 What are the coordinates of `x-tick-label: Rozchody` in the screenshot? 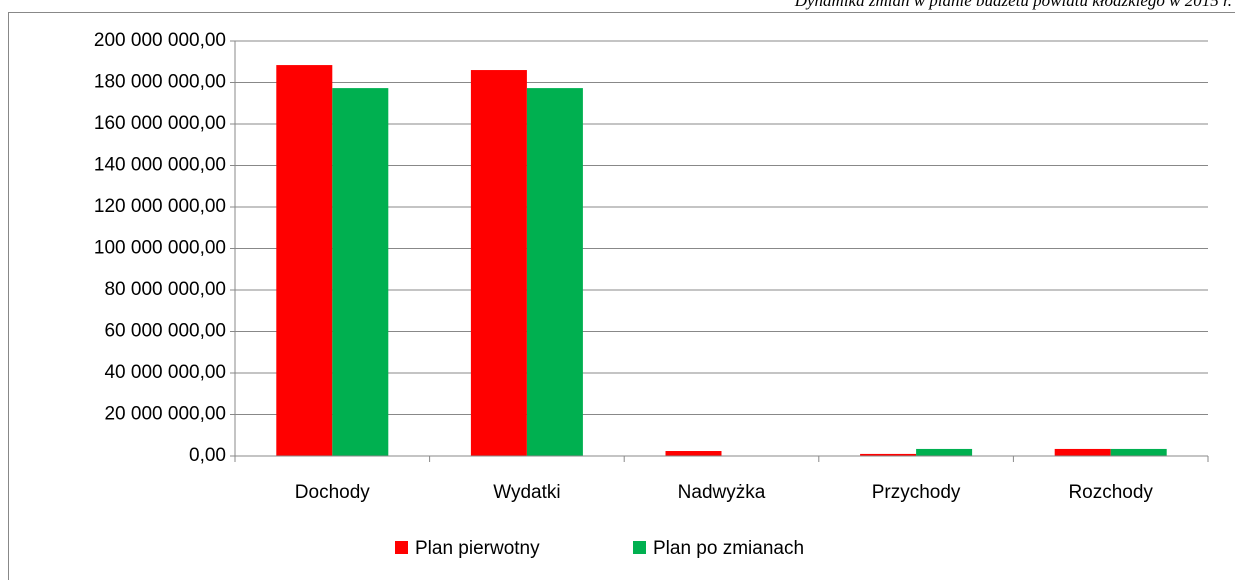 It's located at (1110, 492).